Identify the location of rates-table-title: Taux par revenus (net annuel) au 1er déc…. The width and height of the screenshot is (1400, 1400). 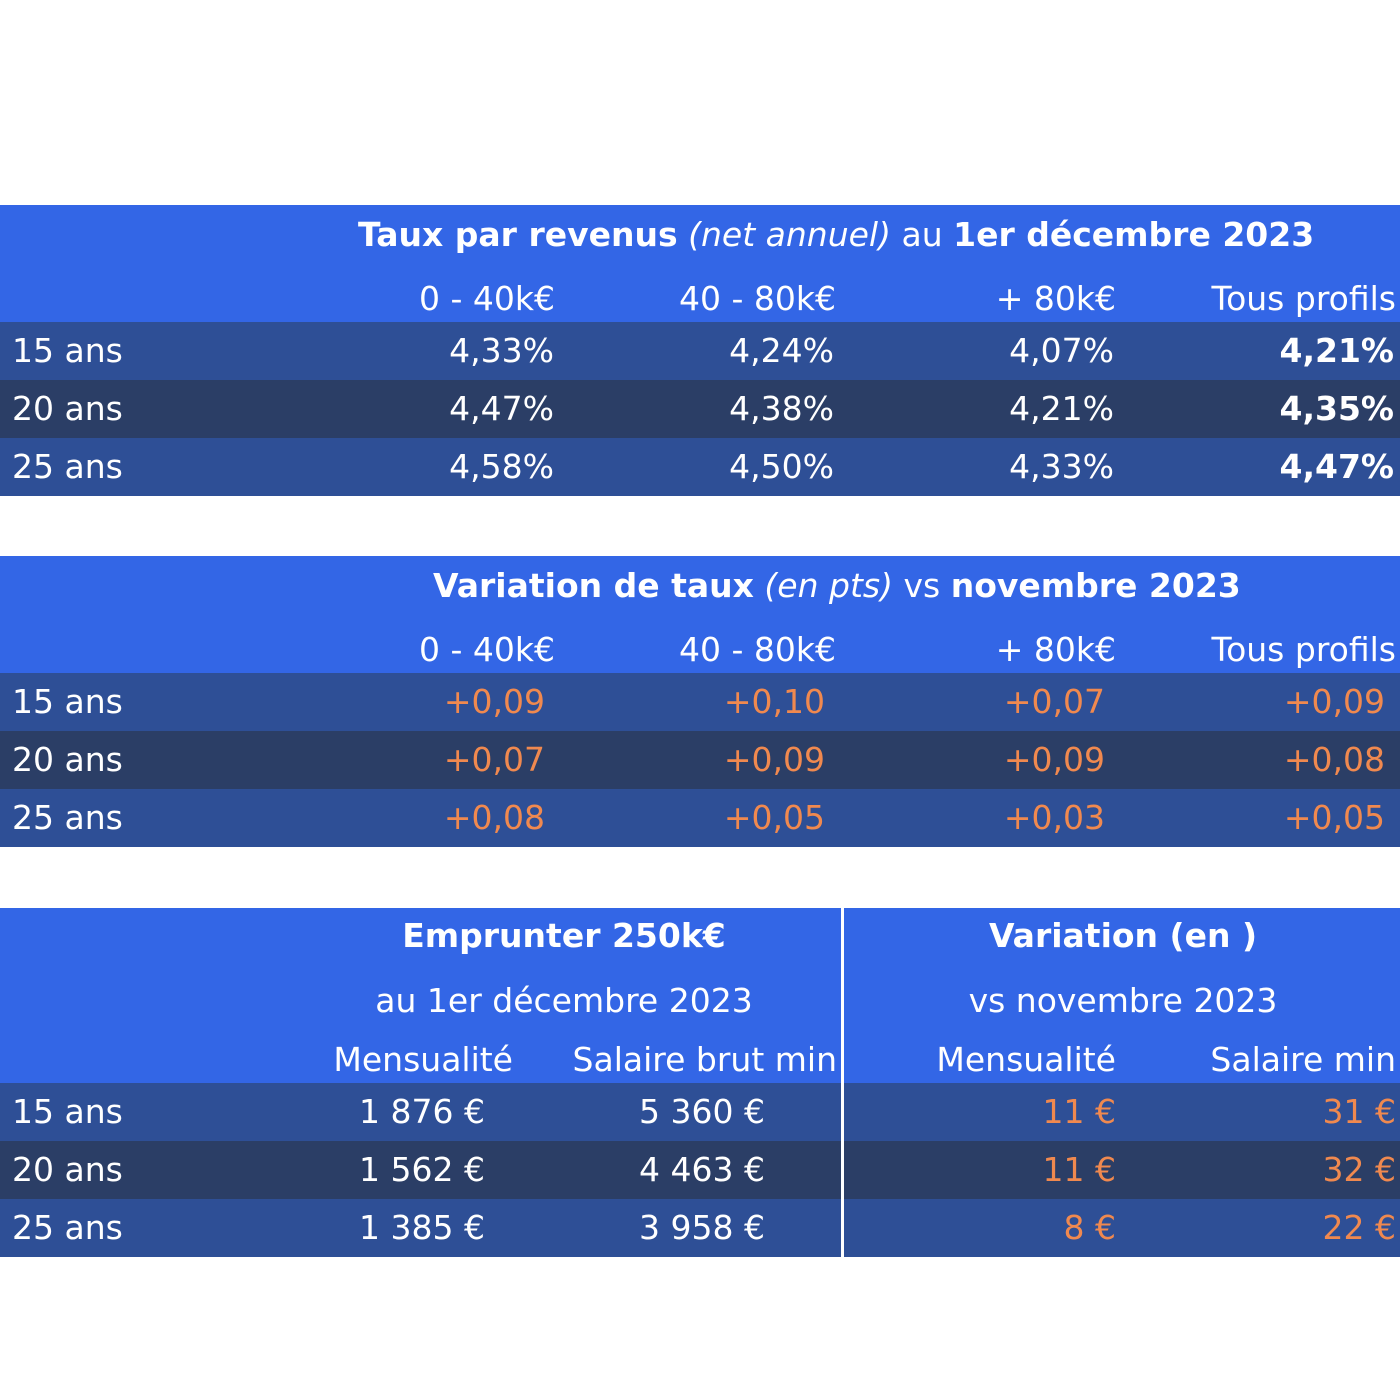
(836, 234).